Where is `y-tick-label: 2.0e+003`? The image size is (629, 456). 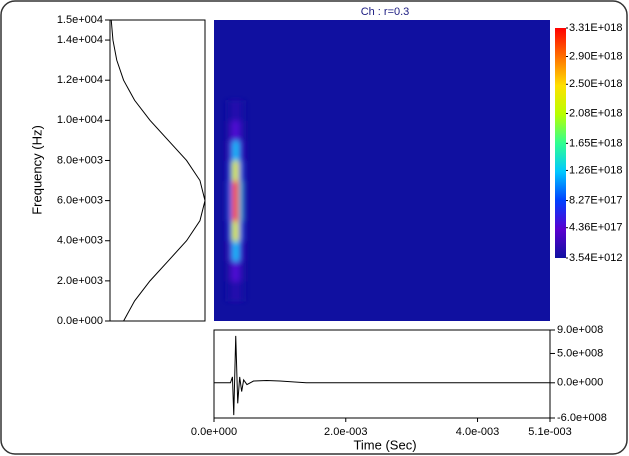
y-tick-label: 2.0e+003 is located at coordinates (80, 281).